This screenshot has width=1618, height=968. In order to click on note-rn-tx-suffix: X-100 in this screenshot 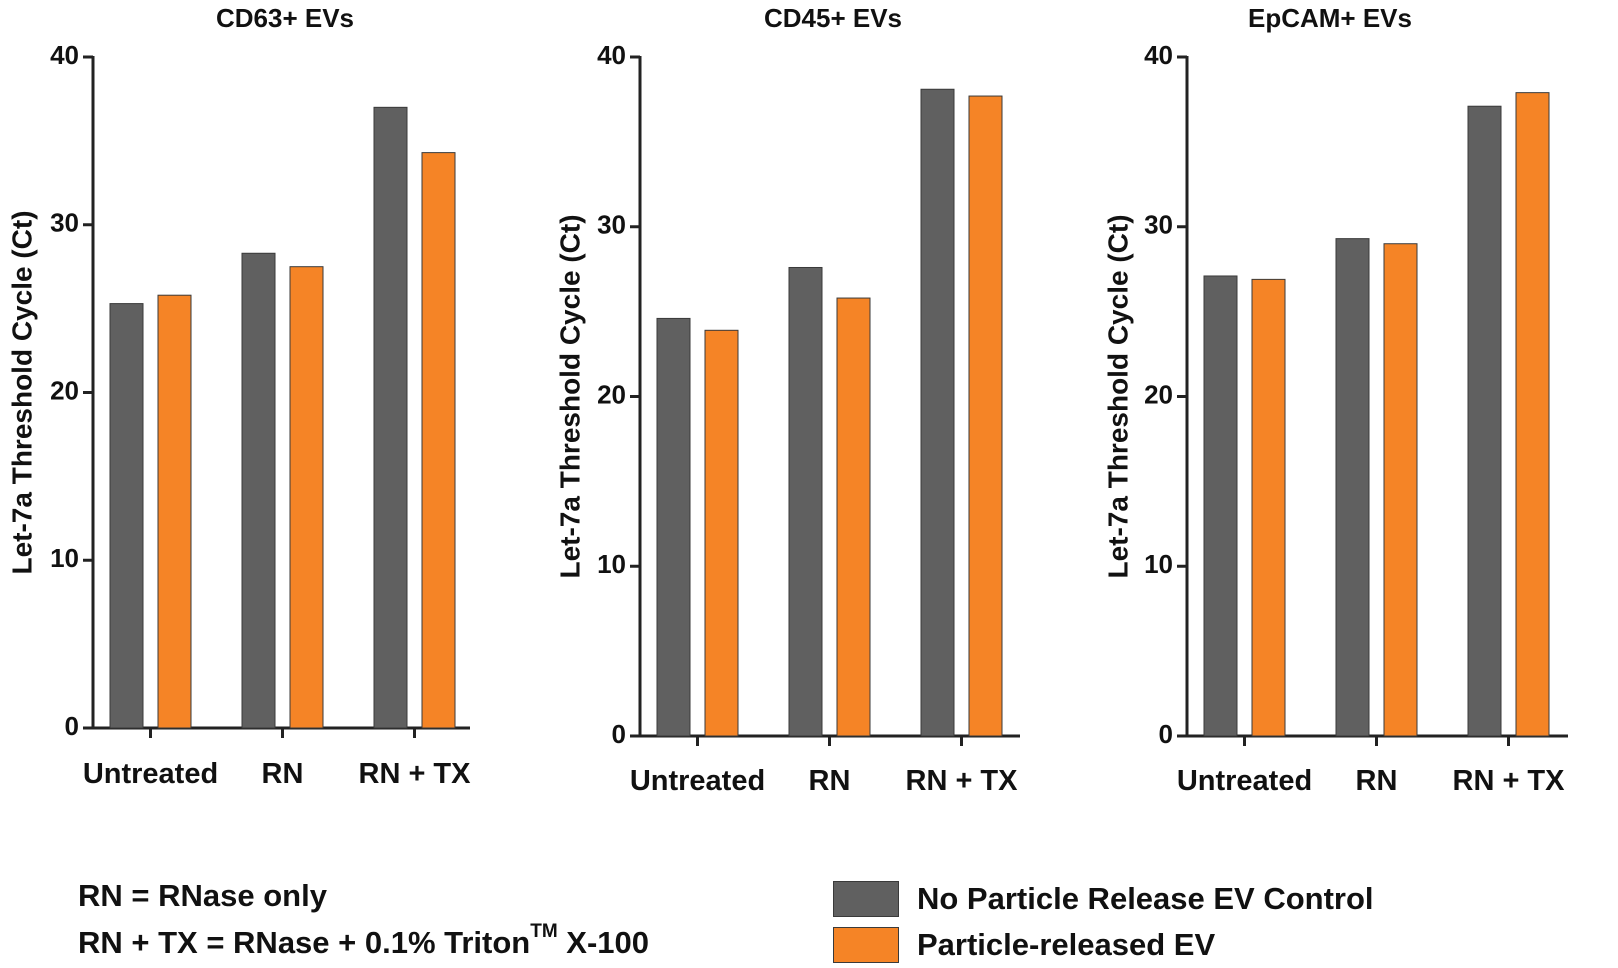, I will do `click(603, 942)`.